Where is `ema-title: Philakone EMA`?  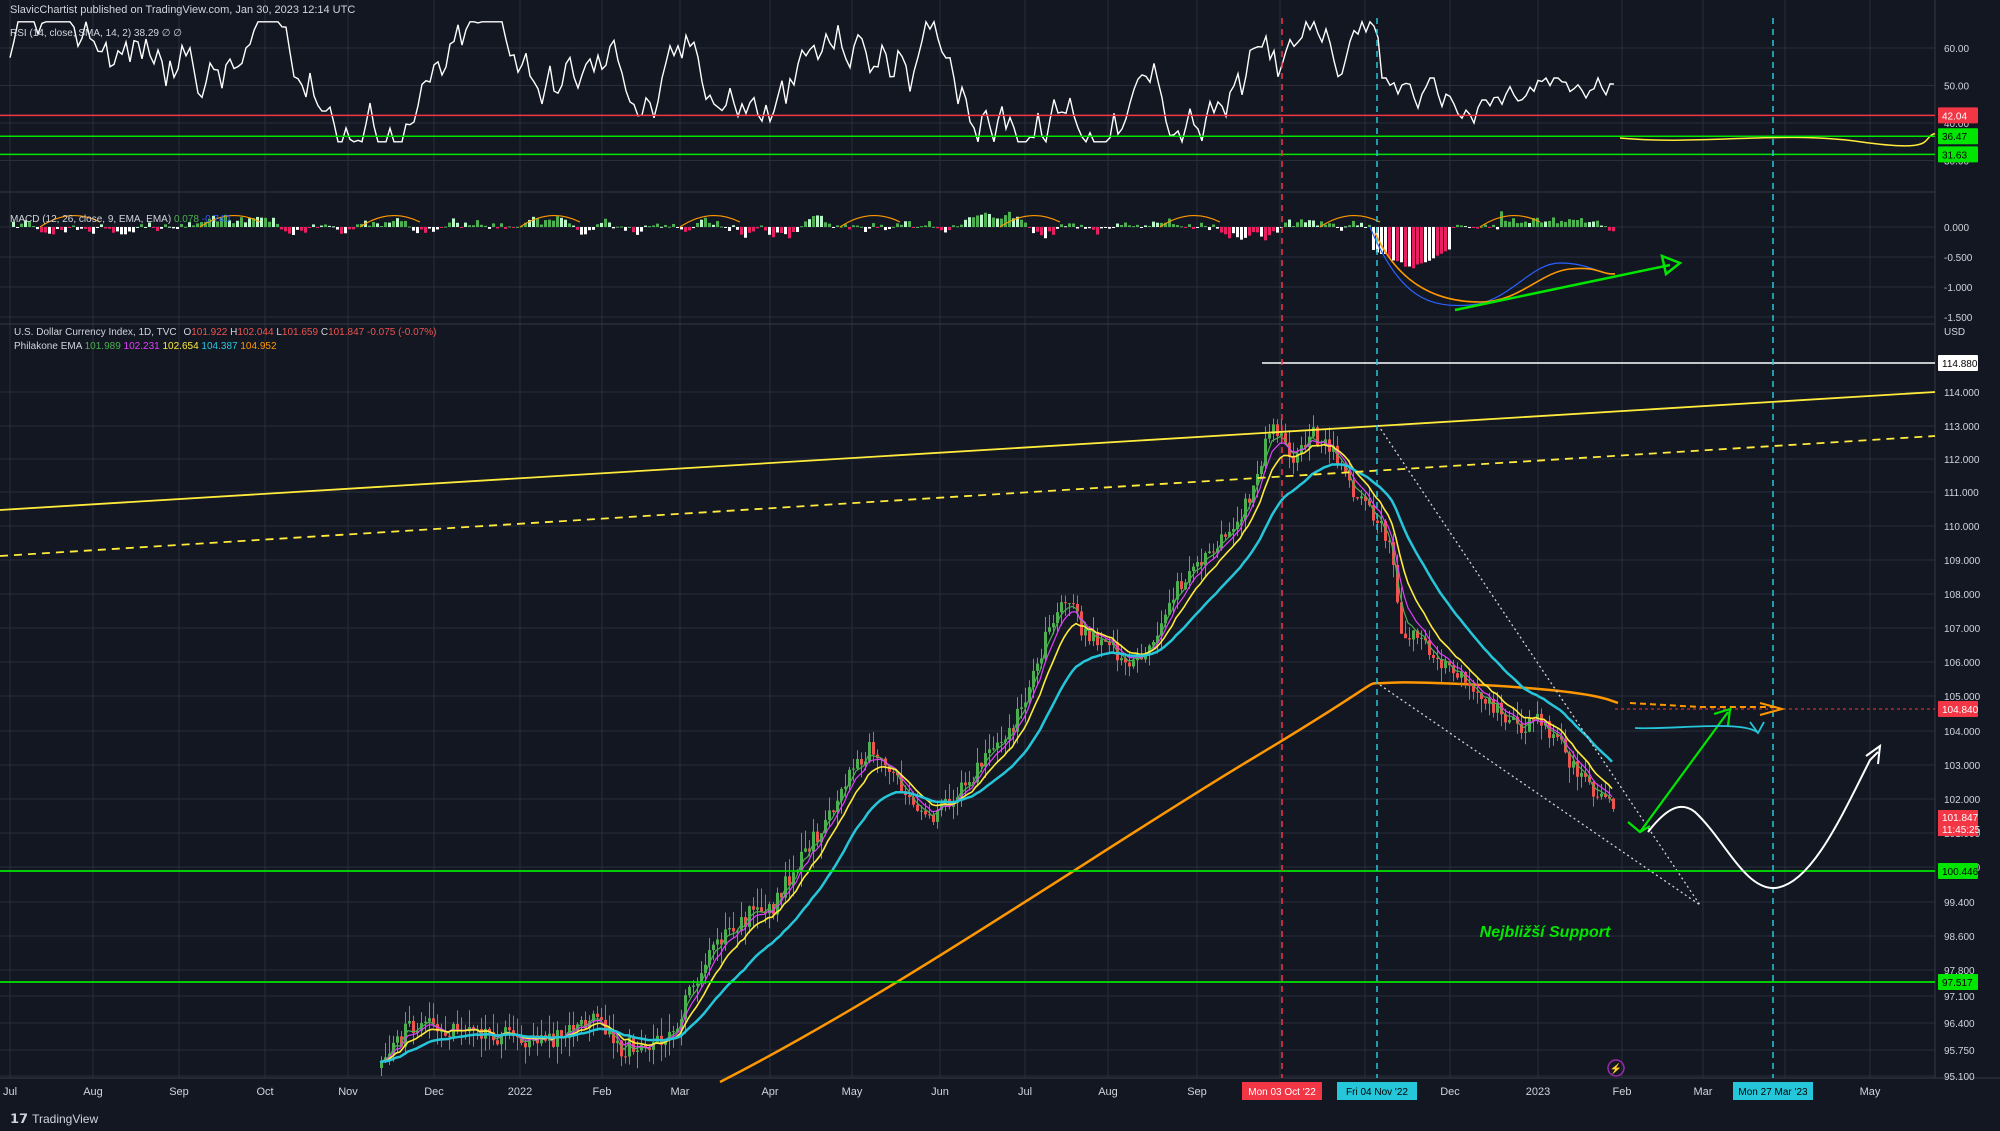
ema-title: Philakone EMA is located at coordinates (48, 346).